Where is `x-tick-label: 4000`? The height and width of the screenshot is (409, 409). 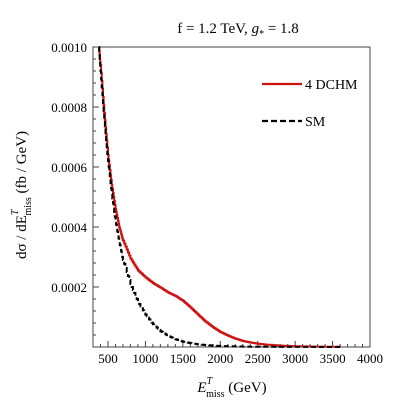 x-tick-label: 4000 is located at coordinates (370, 358).